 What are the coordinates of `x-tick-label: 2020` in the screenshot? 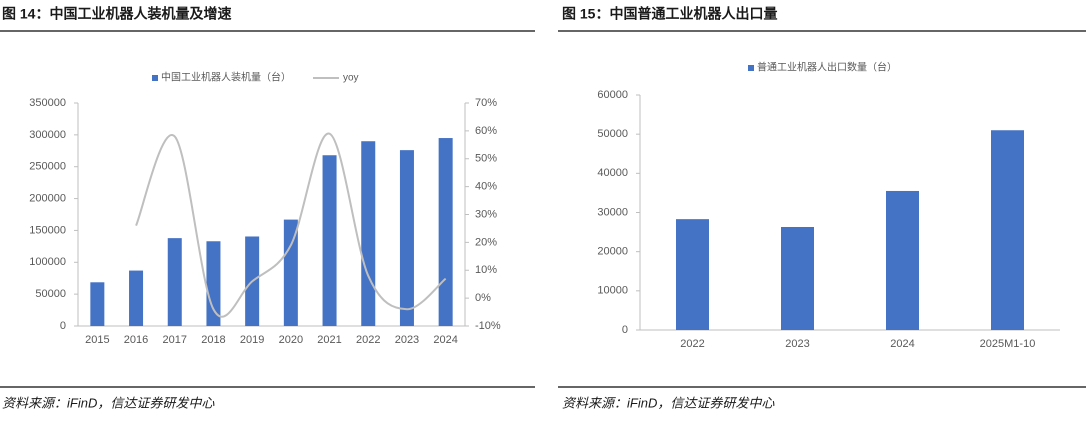 It's located at (291, 340).